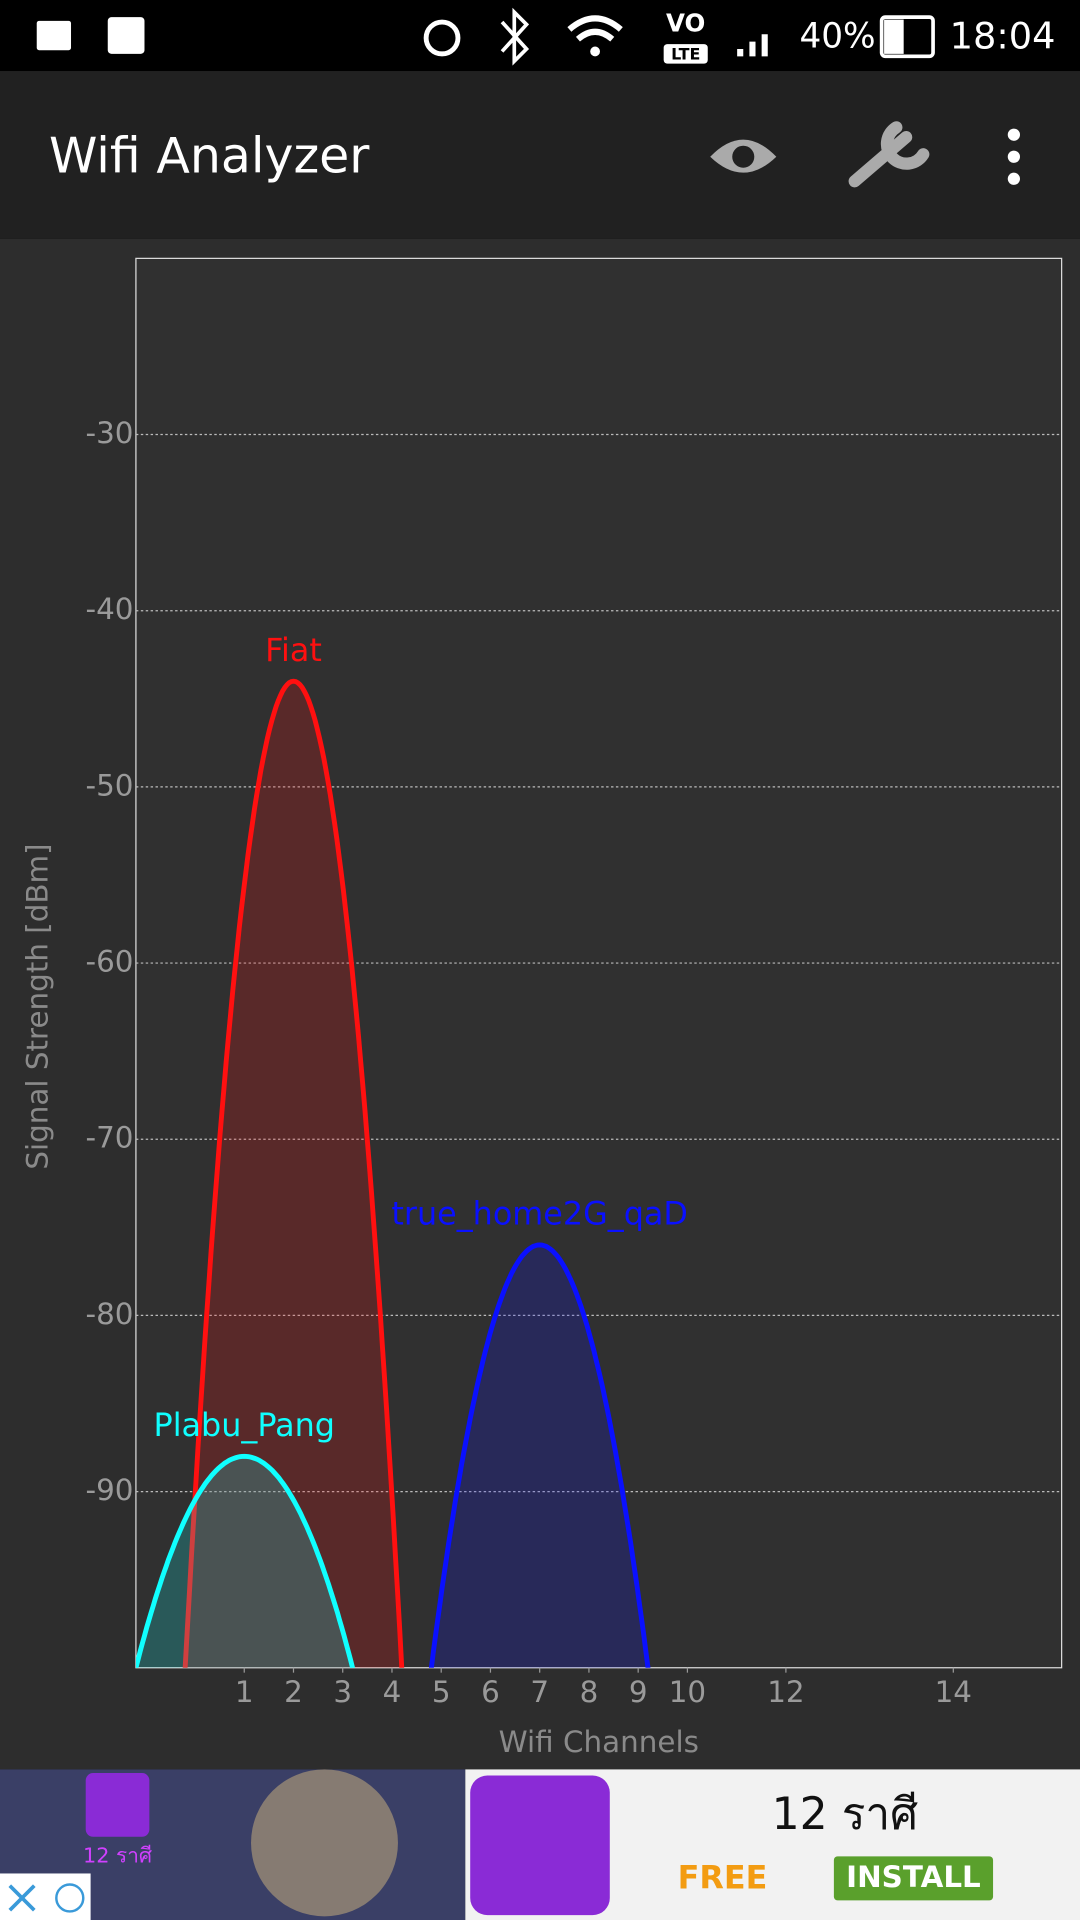 The height and width of the screenshot is (1920, 1080). I want to click on lte-badge, so click(685, 54).